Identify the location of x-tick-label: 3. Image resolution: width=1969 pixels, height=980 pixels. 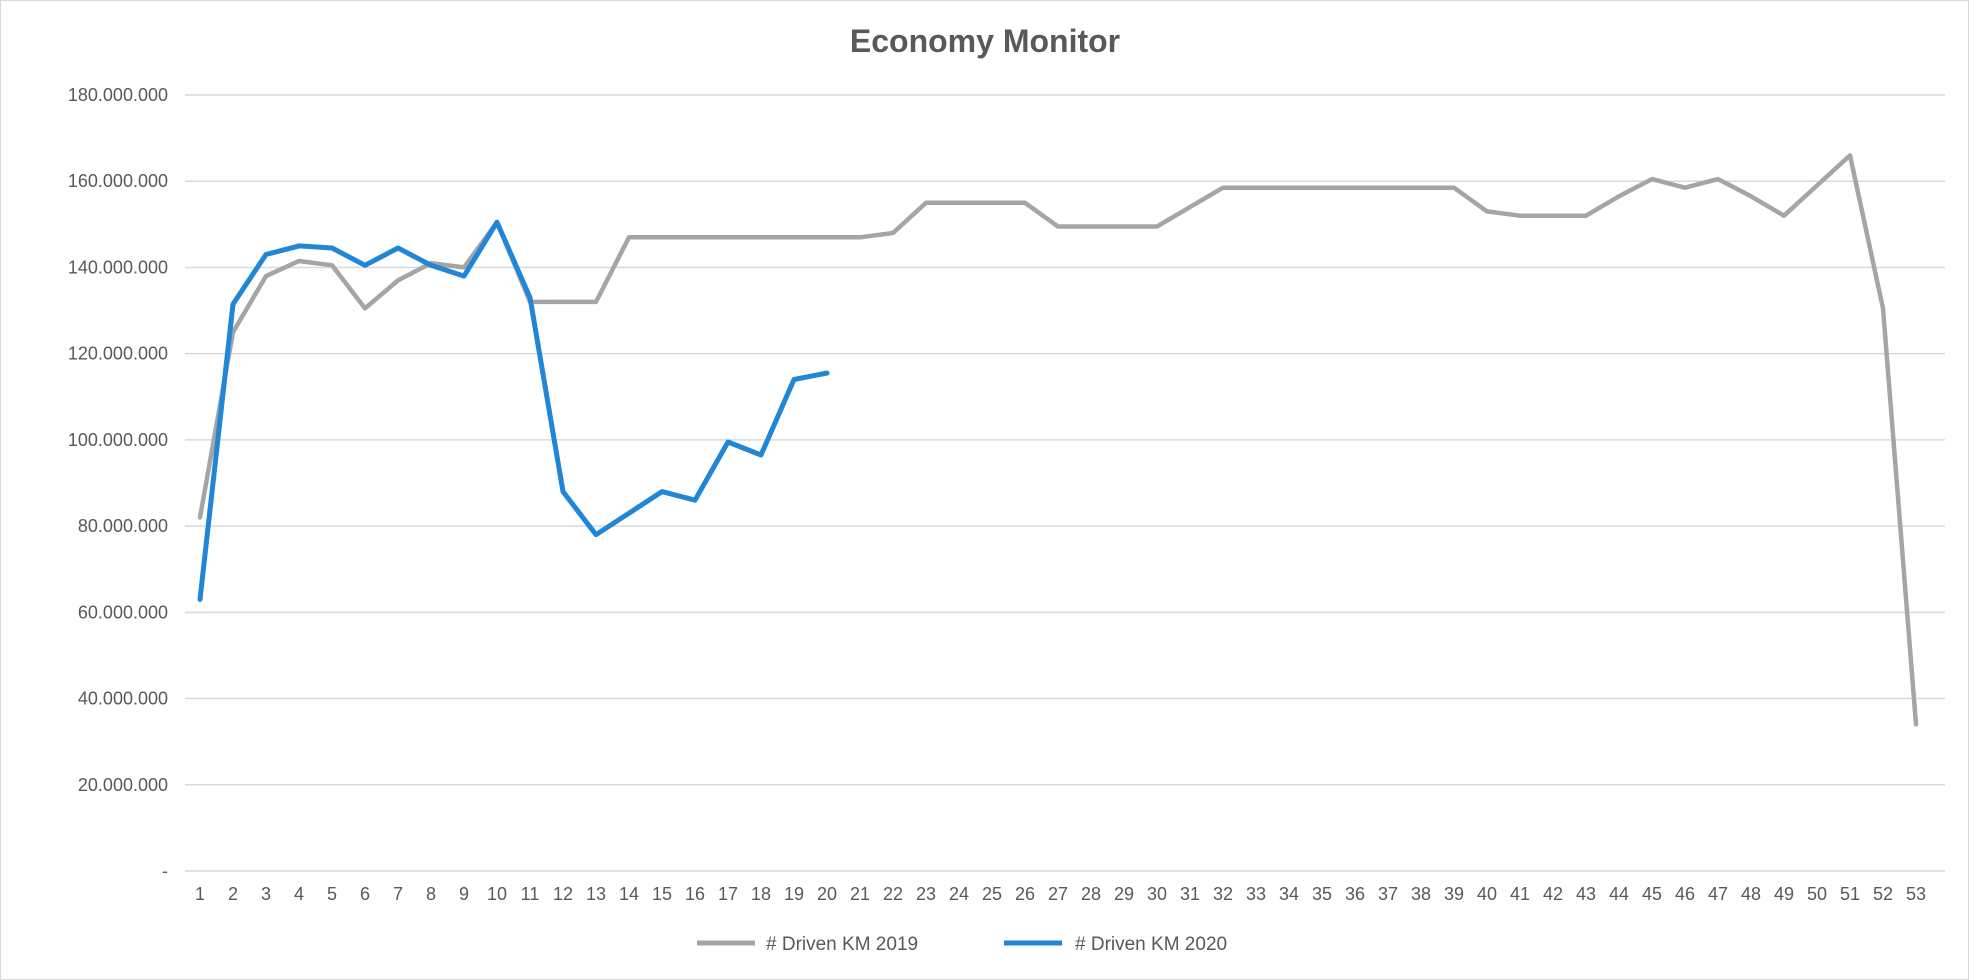
(266, 894).